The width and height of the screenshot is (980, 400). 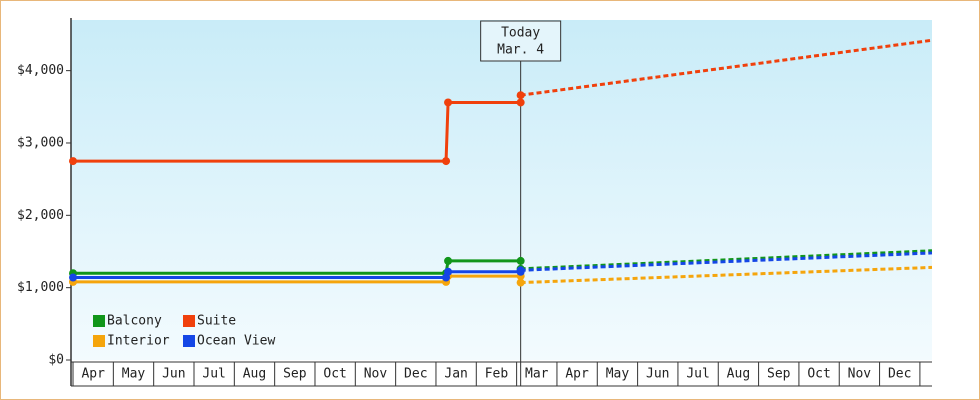 I want to click on x-tick-label: Jan, so click(x=455, y=374).